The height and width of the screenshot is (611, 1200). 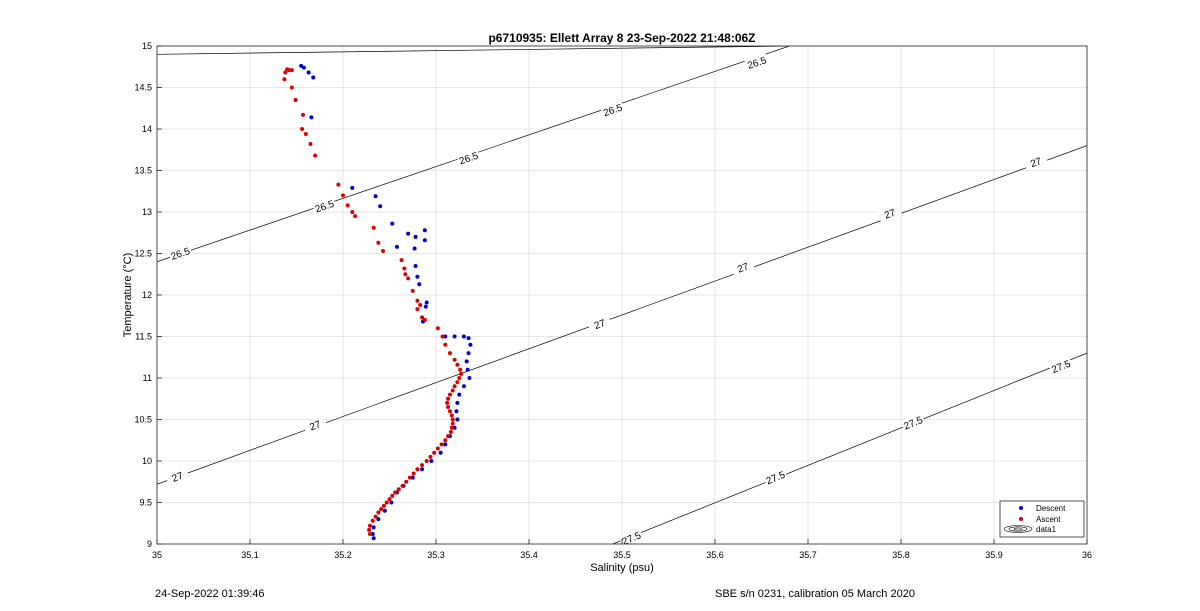 What do you see at coordinates (849, 448) in the screenshot?
I see `contour-line` at bounding box center [849, 448].